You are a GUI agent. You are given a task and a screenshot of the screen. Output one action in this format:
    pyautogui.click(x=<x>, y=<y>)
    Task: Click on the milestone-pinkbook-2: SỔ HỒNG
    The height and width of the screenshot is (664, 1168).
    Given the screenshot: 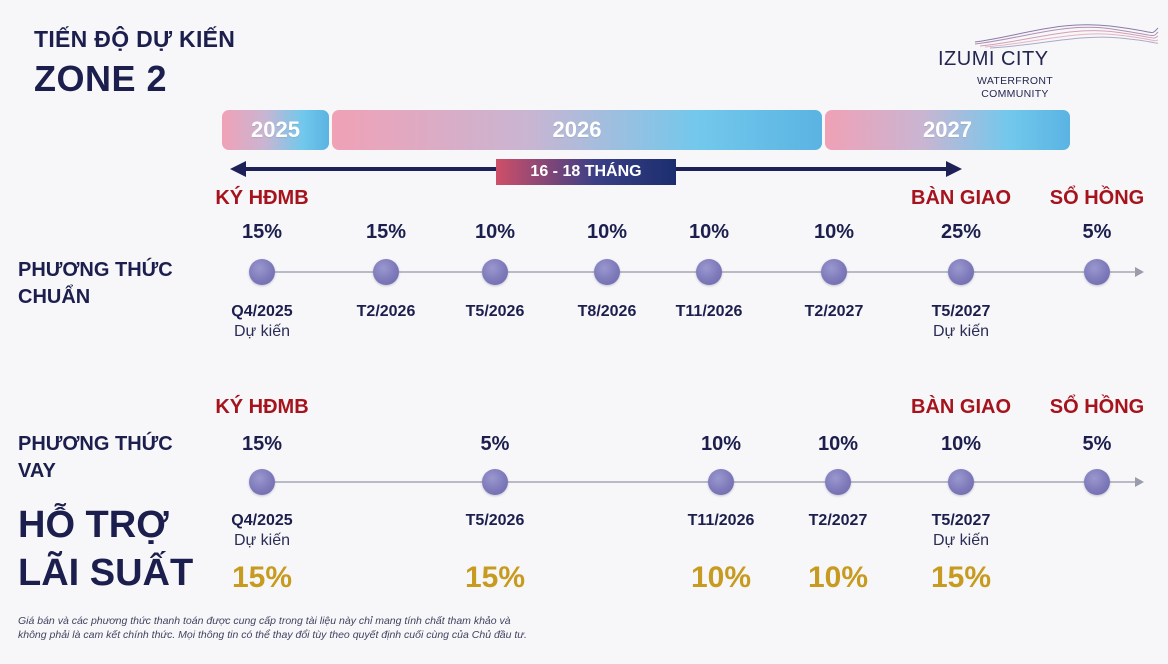 What is the action you would take?
    pyautogui.click(x=1097, y=407)
    